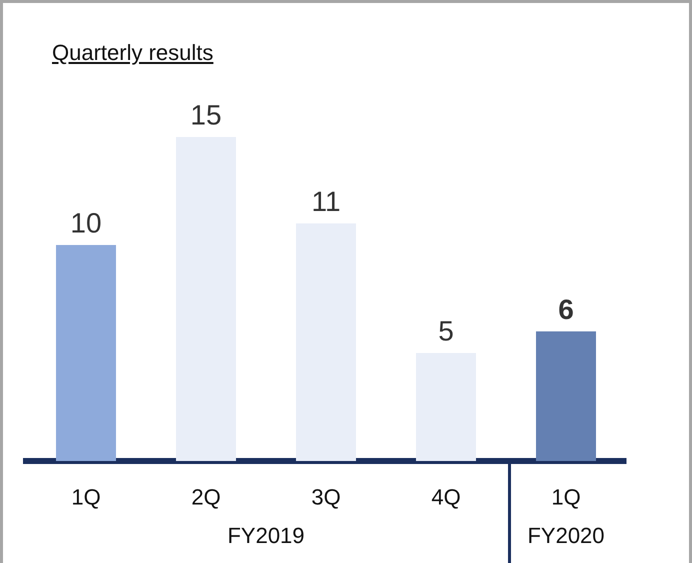  I want to click on data-label: 10, so click(86, 223).